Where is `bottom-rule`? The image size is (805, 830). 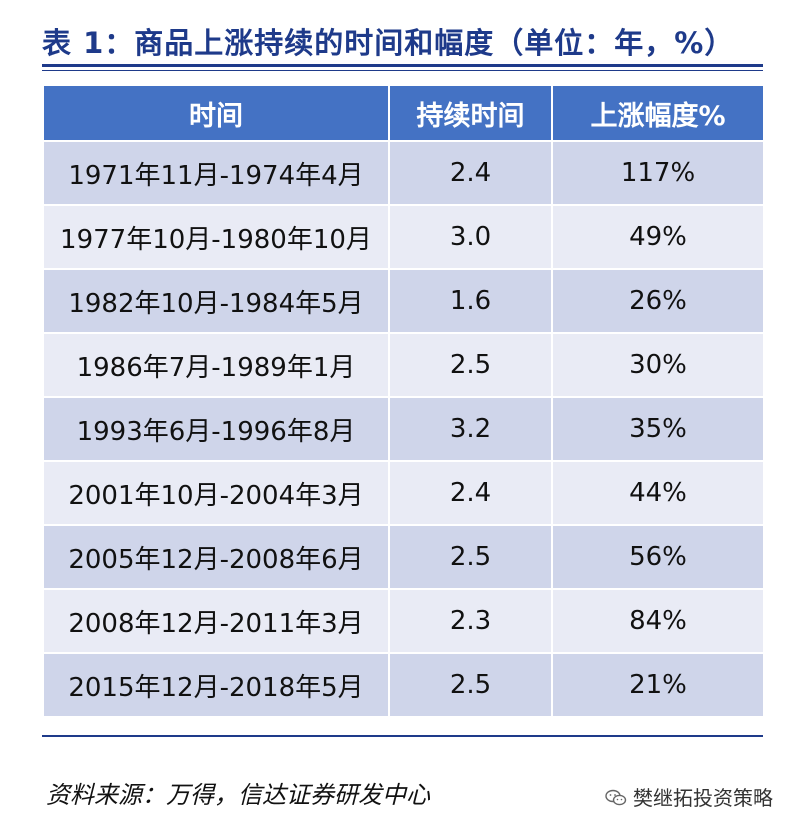
bottom-rule is located at coordinates (402, 736).